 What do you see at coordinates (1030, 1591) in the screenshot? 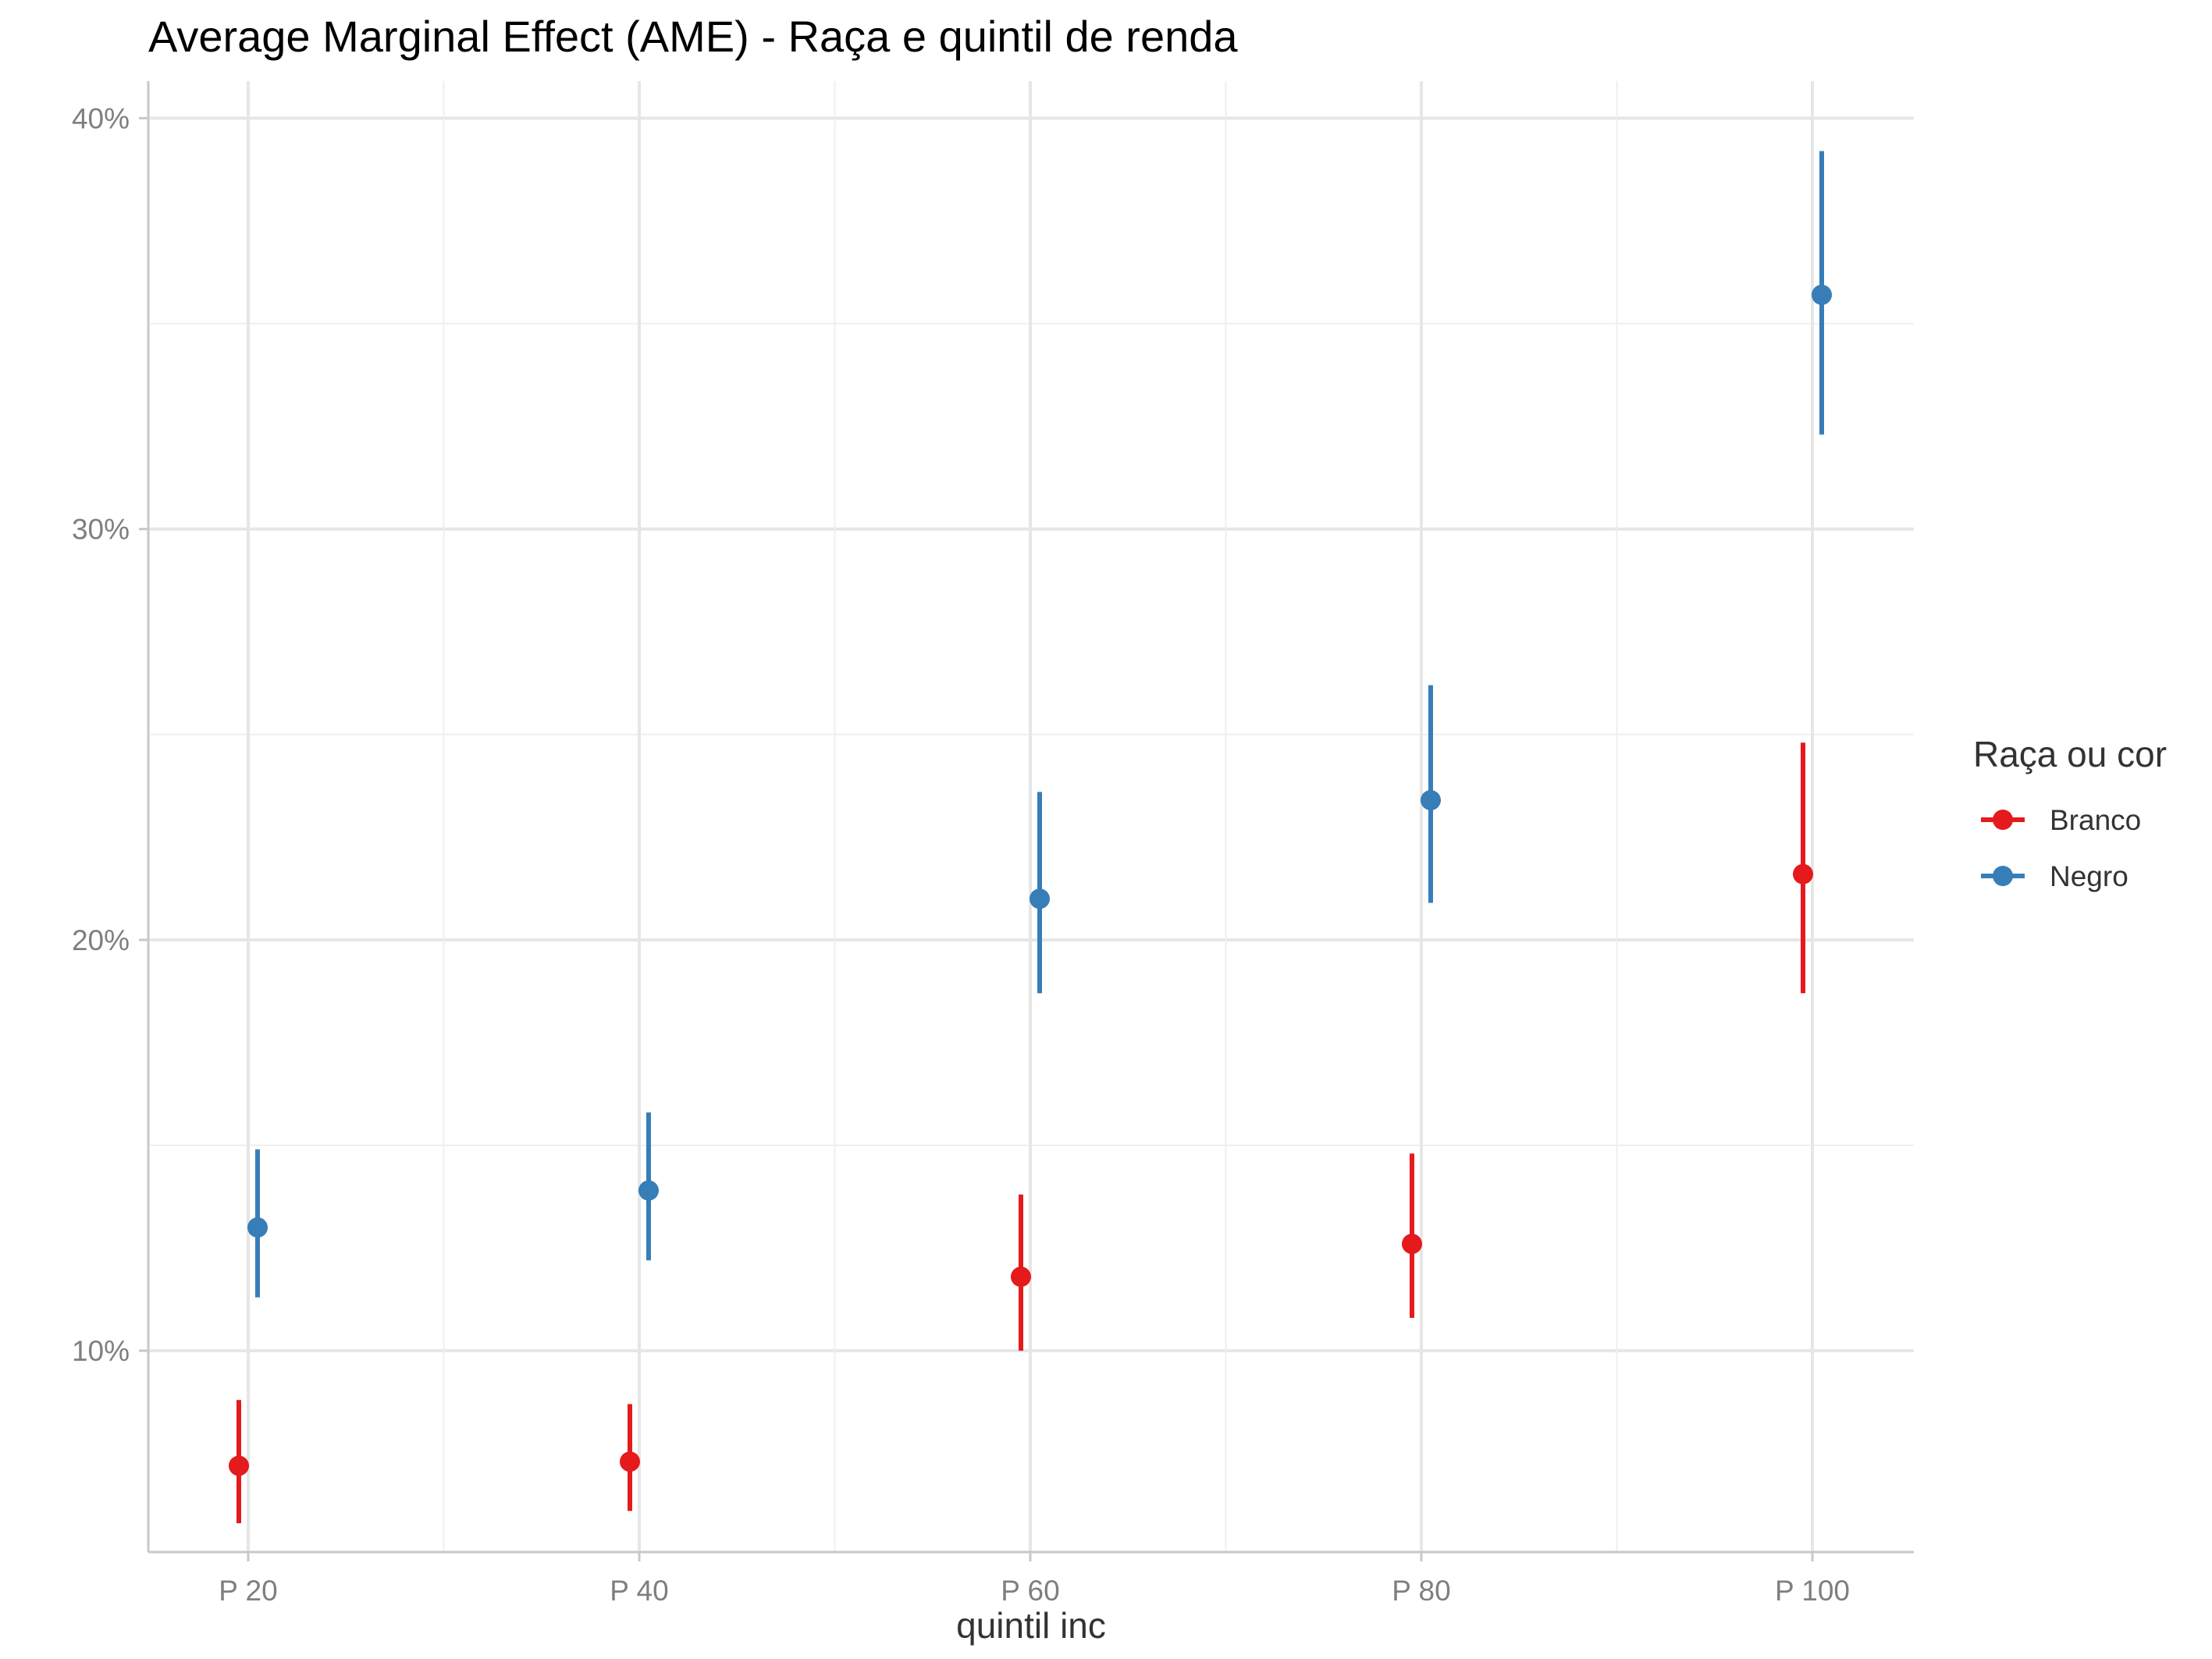
I see `x-tick-label: P 60` at bounding box center [1030, 1591].